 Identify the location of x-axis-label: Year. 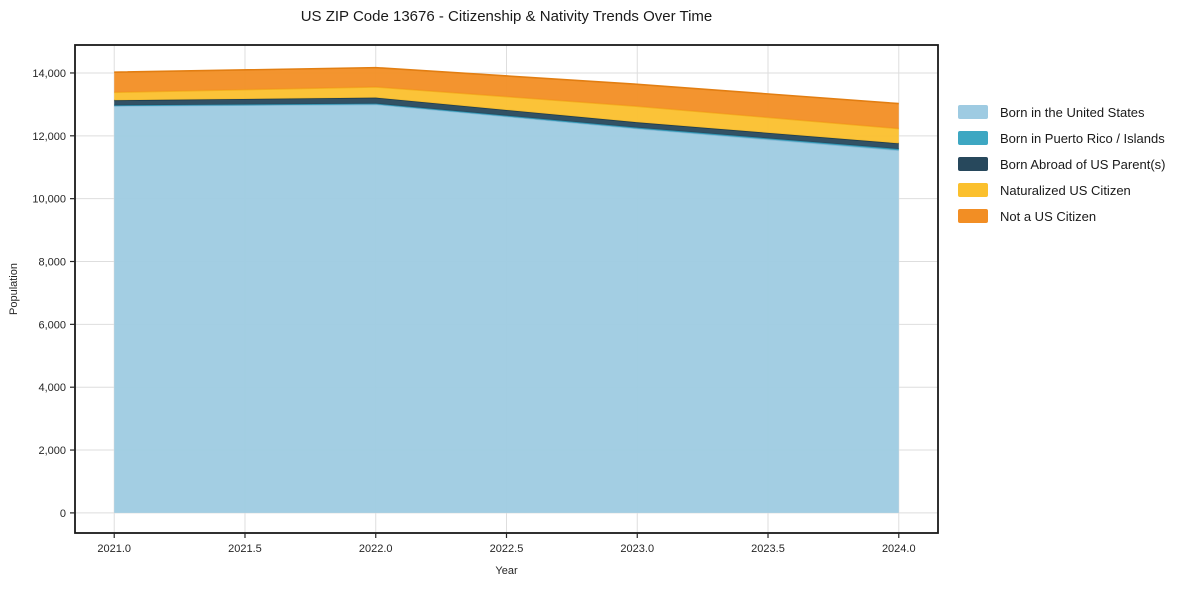
(506, 571).